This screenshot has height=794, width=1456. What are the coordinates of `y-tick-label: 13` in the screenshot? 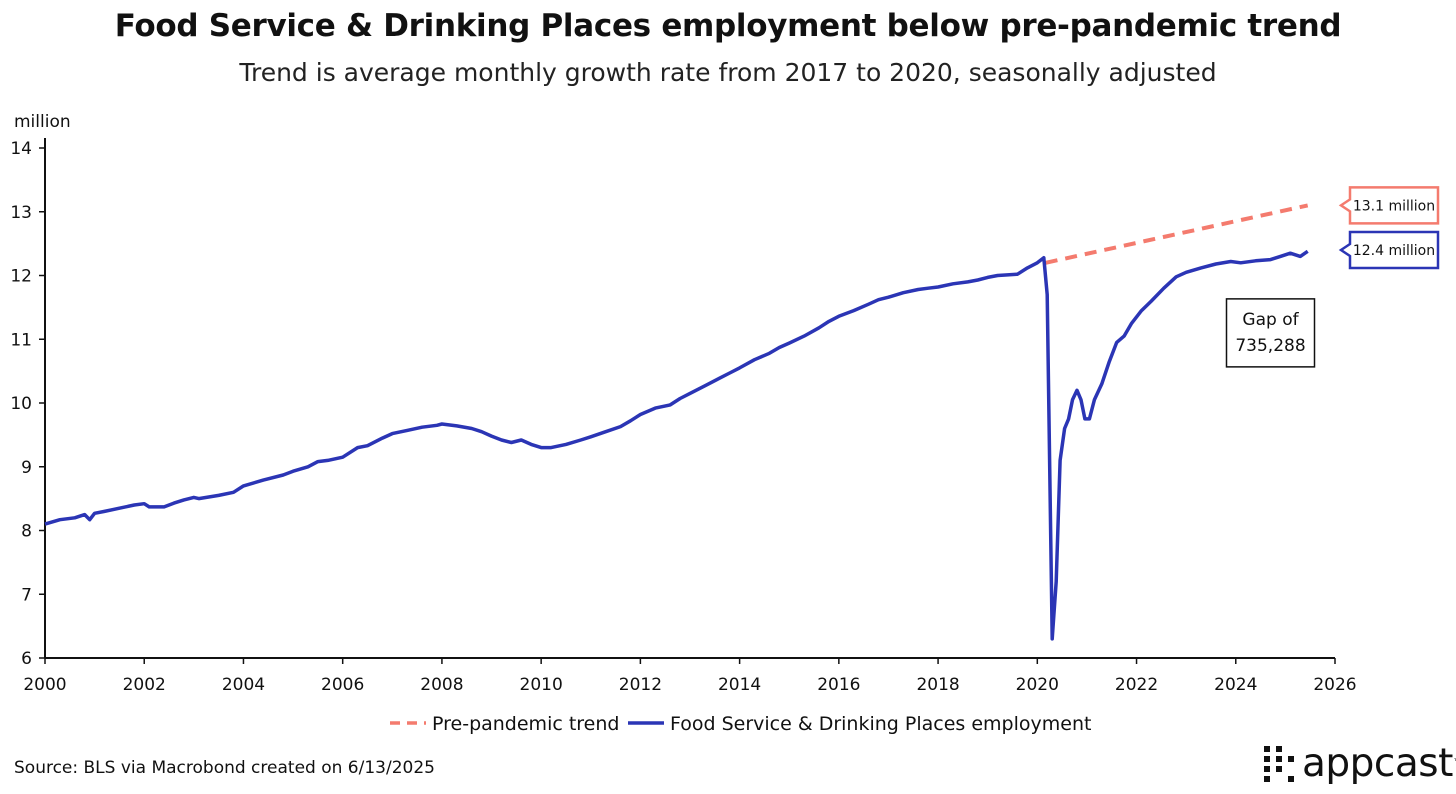 It's located at (21, 213).